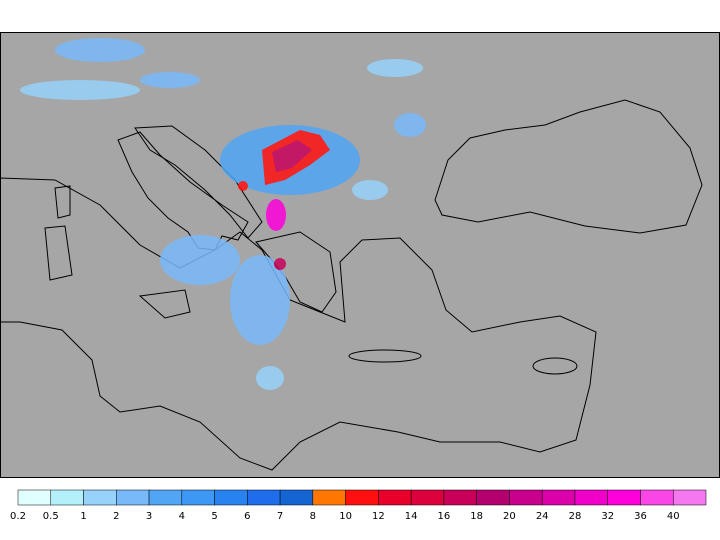 Image resolution: width=720 pixels, height=540 pixels. What do you see at coordinates (385, 356) in the screenshot?
I see `crete` at bounding box center [385, 356].